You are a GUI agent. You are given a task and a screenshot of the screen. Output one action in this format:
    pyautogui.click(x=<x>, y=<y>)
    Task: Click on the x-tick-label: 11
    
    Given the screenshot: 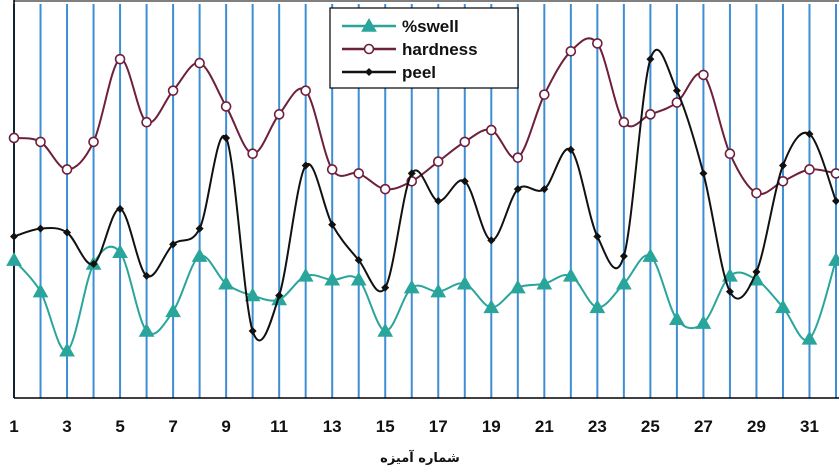 What is the action you would take?
    pyautogui.click(x=279, y=426)
    